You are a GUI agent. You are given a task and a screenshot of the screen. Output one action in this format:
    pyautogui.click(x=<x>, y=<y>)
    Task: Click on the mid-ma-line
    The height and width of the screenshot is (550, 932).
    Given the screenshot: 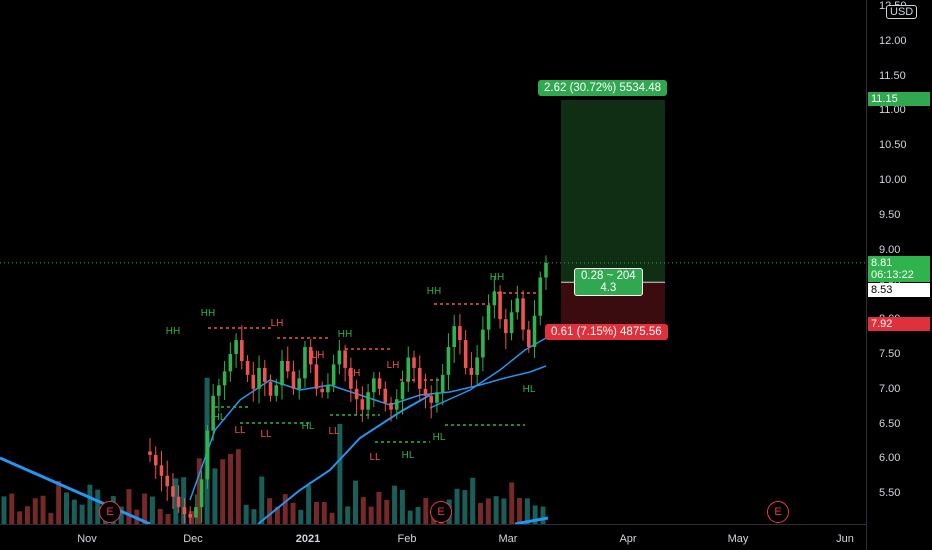 What is the action you would take?
    pyautogui.click(x=344, y=459)
    